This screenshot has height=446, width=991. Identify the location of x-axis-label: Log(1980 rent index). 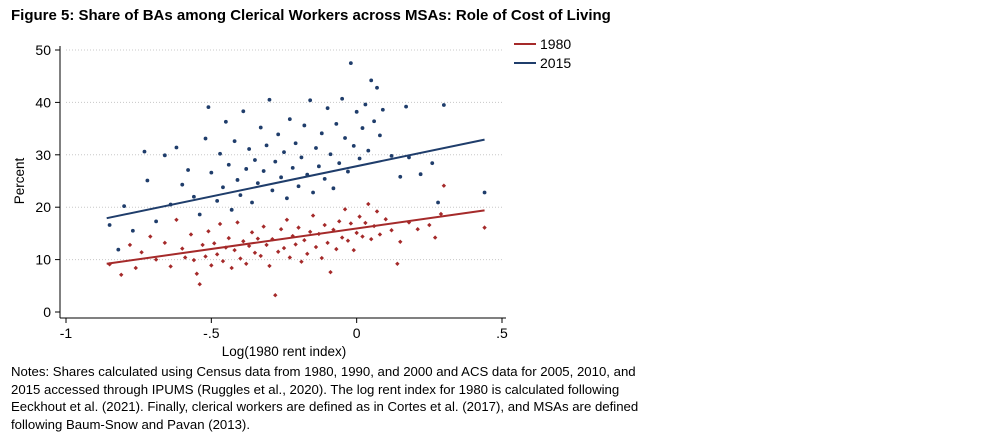
(284, 351).